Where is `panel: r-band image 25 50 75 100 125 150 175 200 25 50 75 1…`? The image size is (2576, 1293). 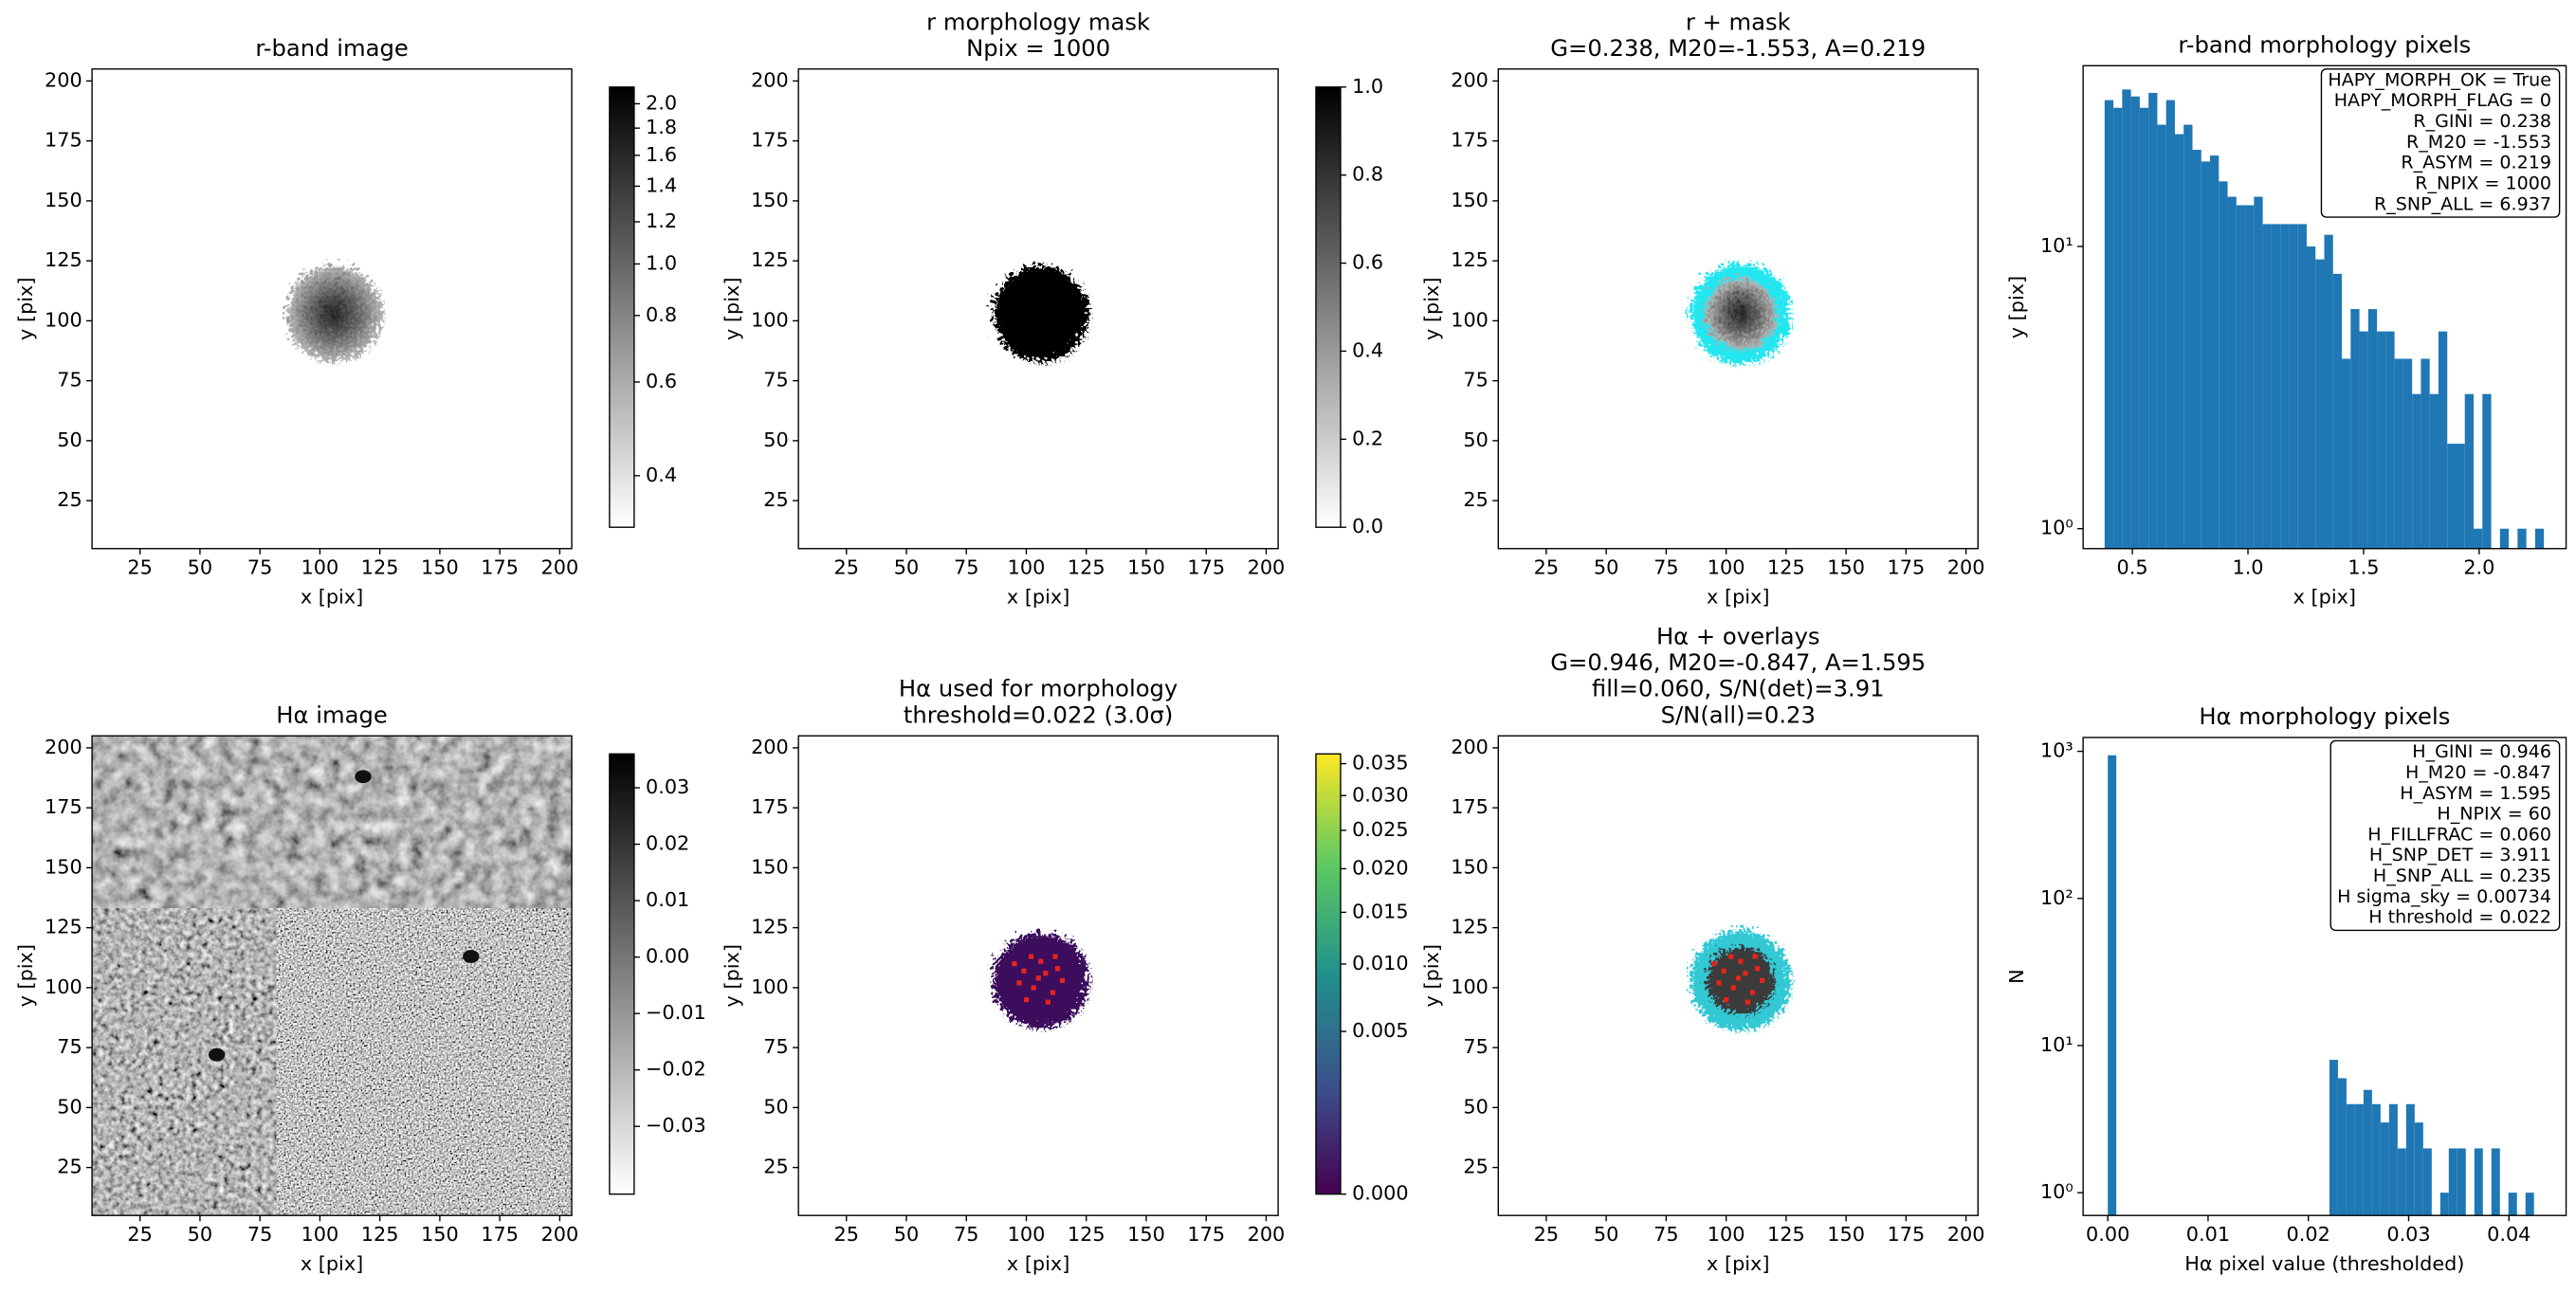
panel: r-band image 25 50 75 100 125 150 175 200 25 50 75 1… is located at coordinates (345, 322).